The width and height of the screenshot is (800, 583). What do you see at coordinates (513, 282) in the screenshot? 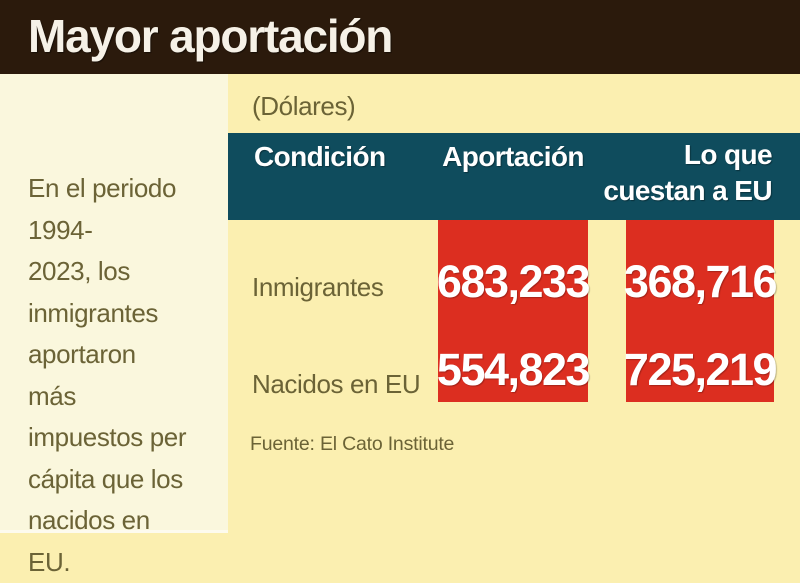
I see `value-text: 683,233` at bounding box center [513, 282].